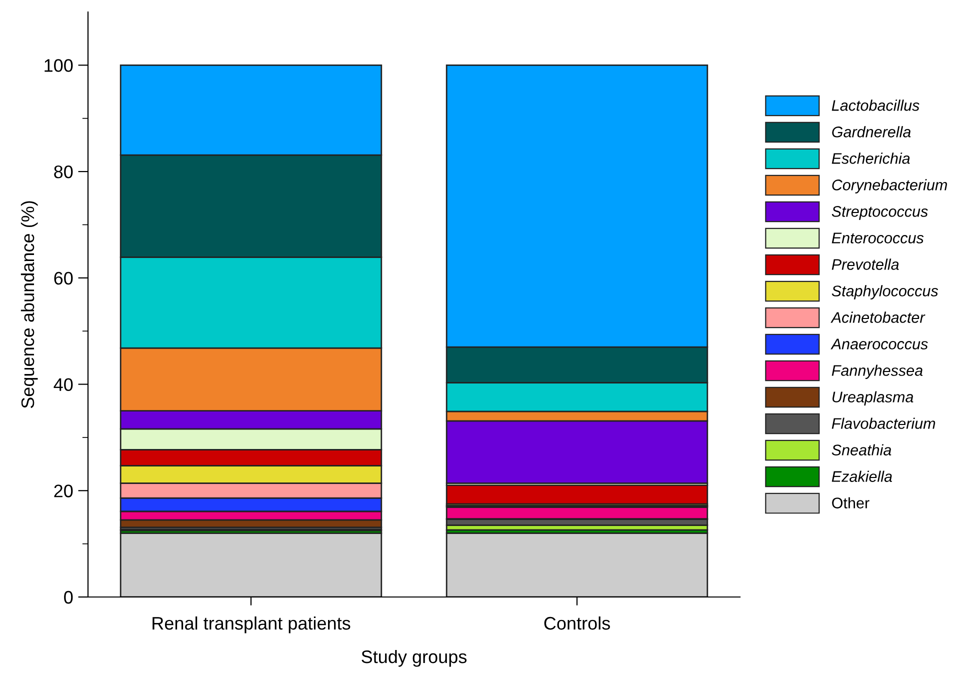 This screenshot has width=964, height=676. Describe the element at coordinates (880, 213) in the screenshot. I see `legend-label: Streptococcus` at that location.